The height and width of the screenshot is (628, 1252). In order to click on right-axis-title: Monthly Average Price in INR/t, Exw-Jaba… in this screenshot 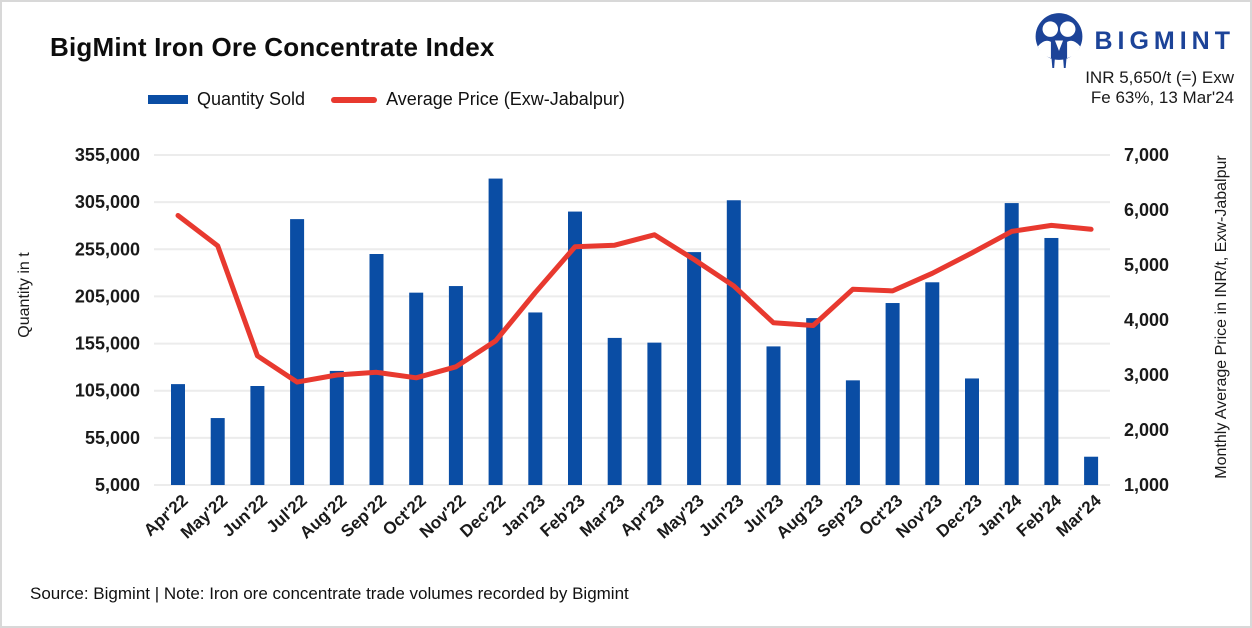, I will do `click(1221, 317)`.